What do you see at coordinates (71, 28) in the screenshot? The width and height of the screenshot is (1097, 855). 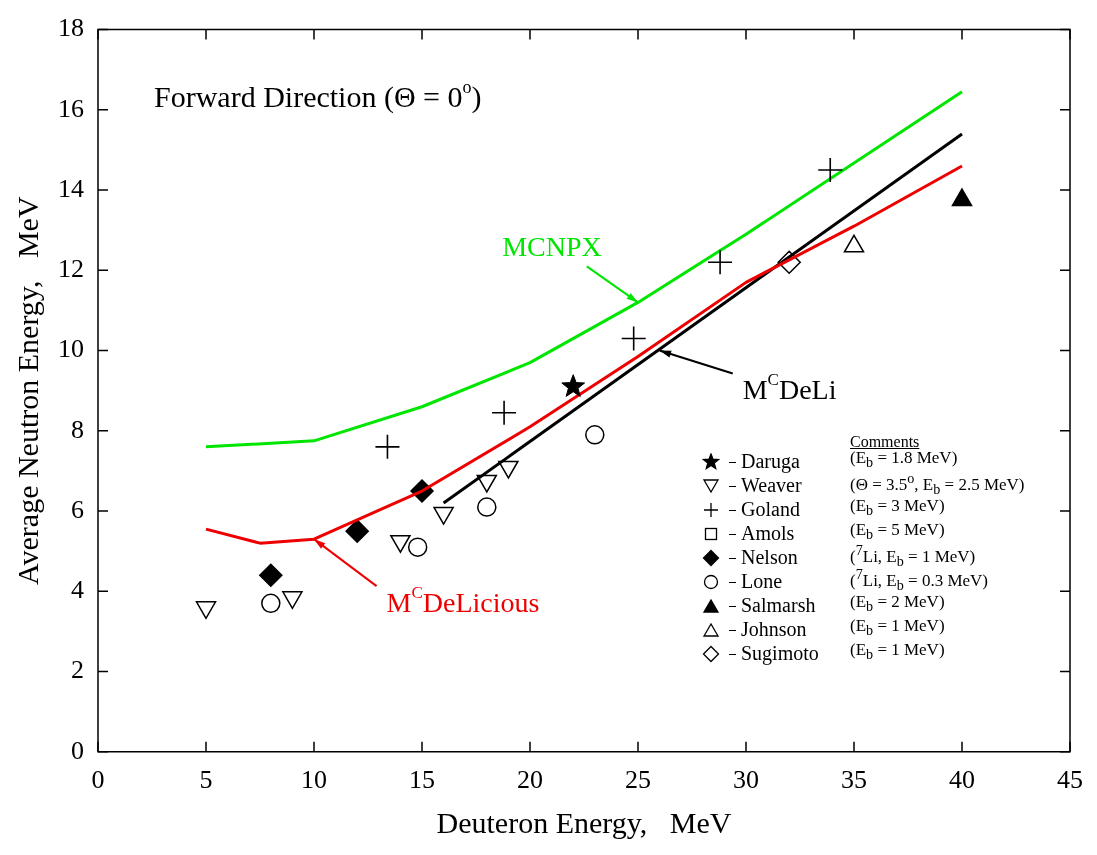 I see `y-tick-label: 18` at bounding box center [71, 28].